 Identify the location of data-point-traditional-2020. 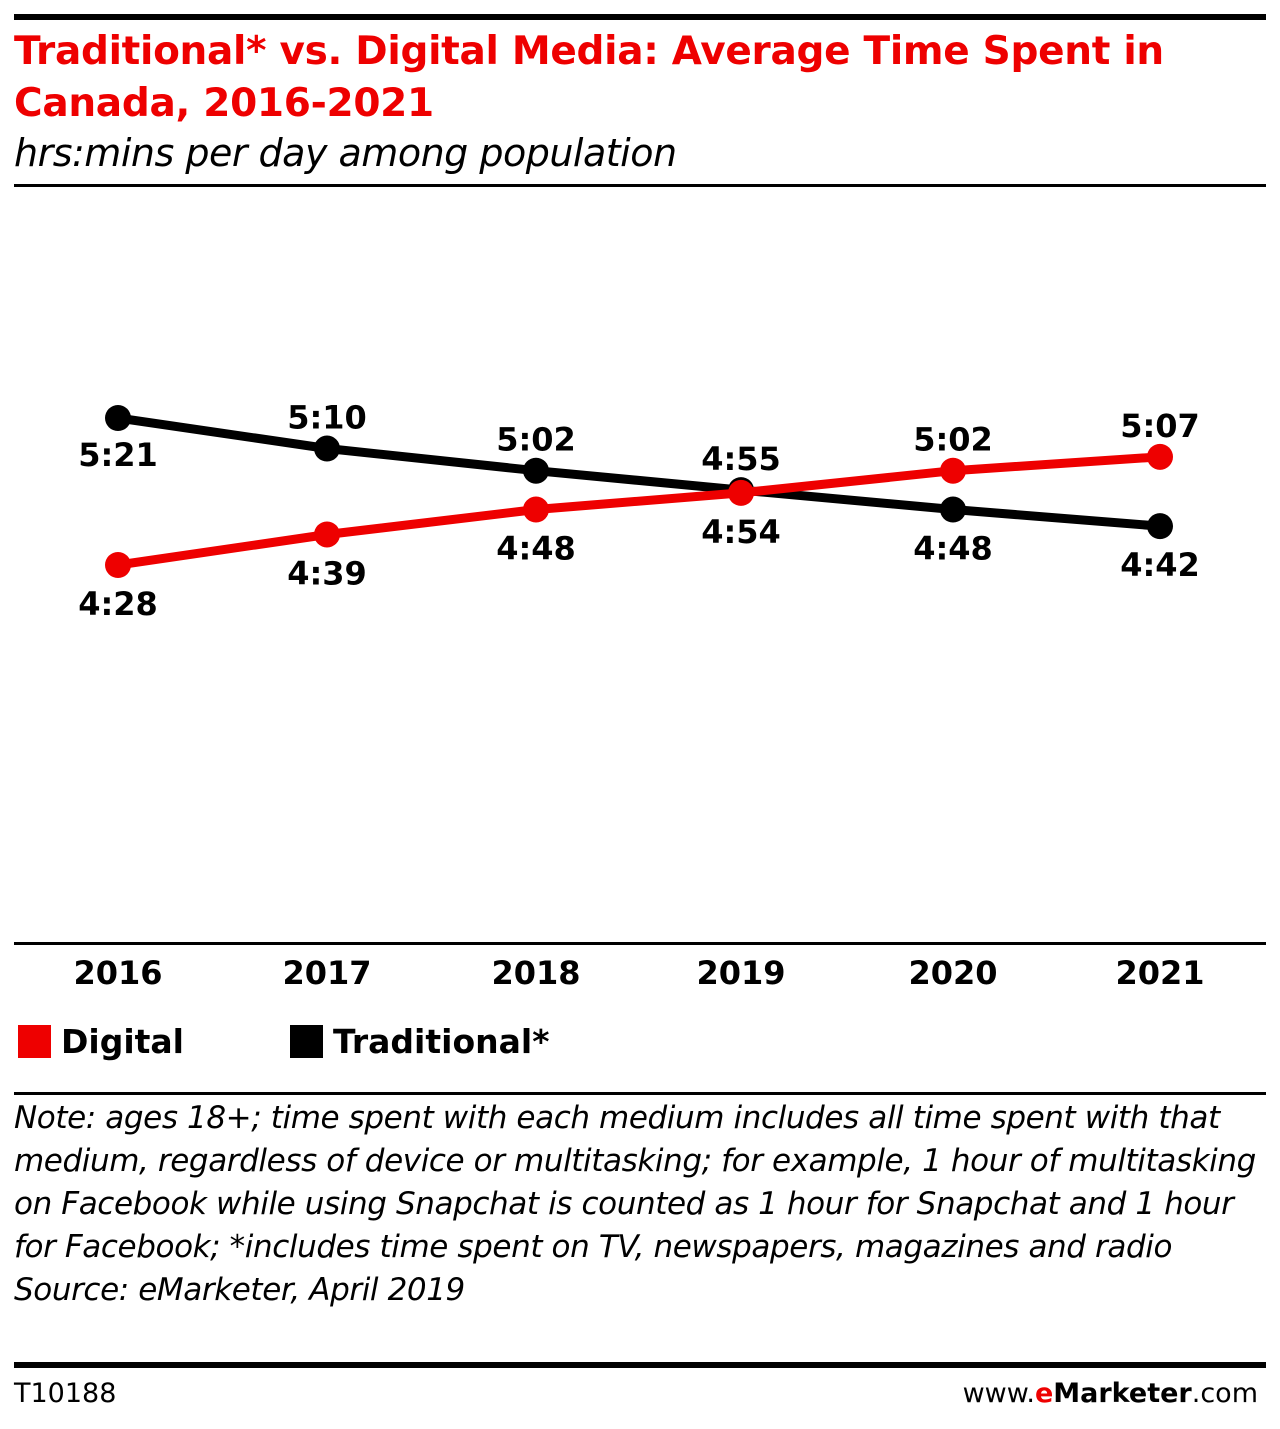
(953, 509).